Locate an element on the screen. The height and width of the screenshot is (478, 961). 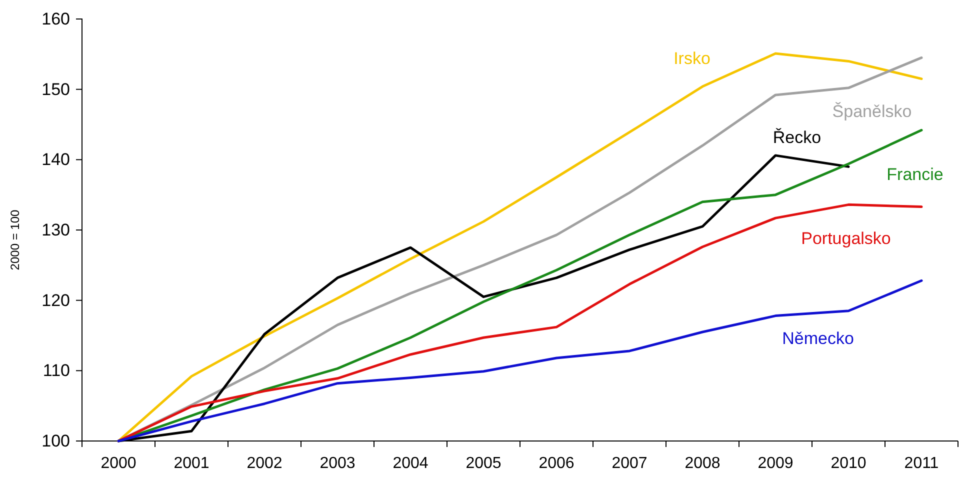
y-tick-label: 140 is located at coordinates (56, 160).